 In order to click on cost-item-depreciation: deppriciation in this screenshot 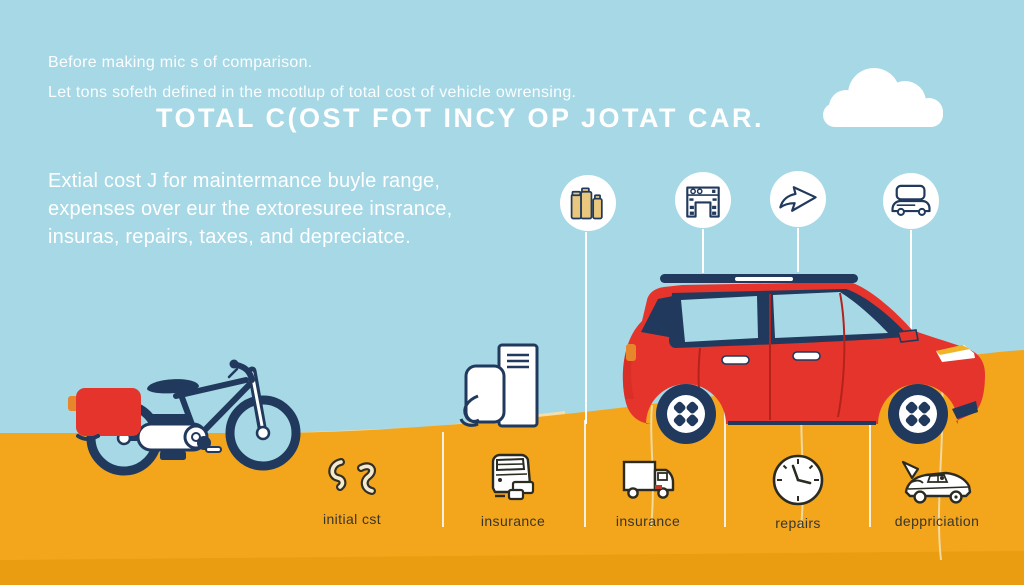, I will do `click(937, 492)`.